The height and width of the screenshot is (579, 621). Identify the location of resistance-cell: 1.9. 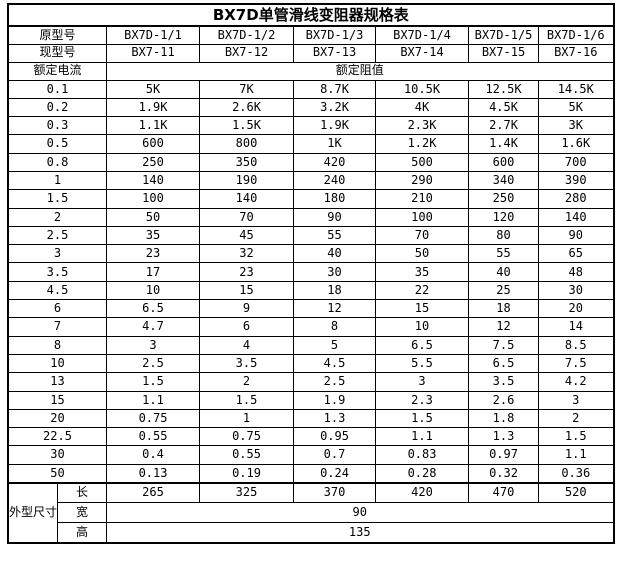
(335, 400).